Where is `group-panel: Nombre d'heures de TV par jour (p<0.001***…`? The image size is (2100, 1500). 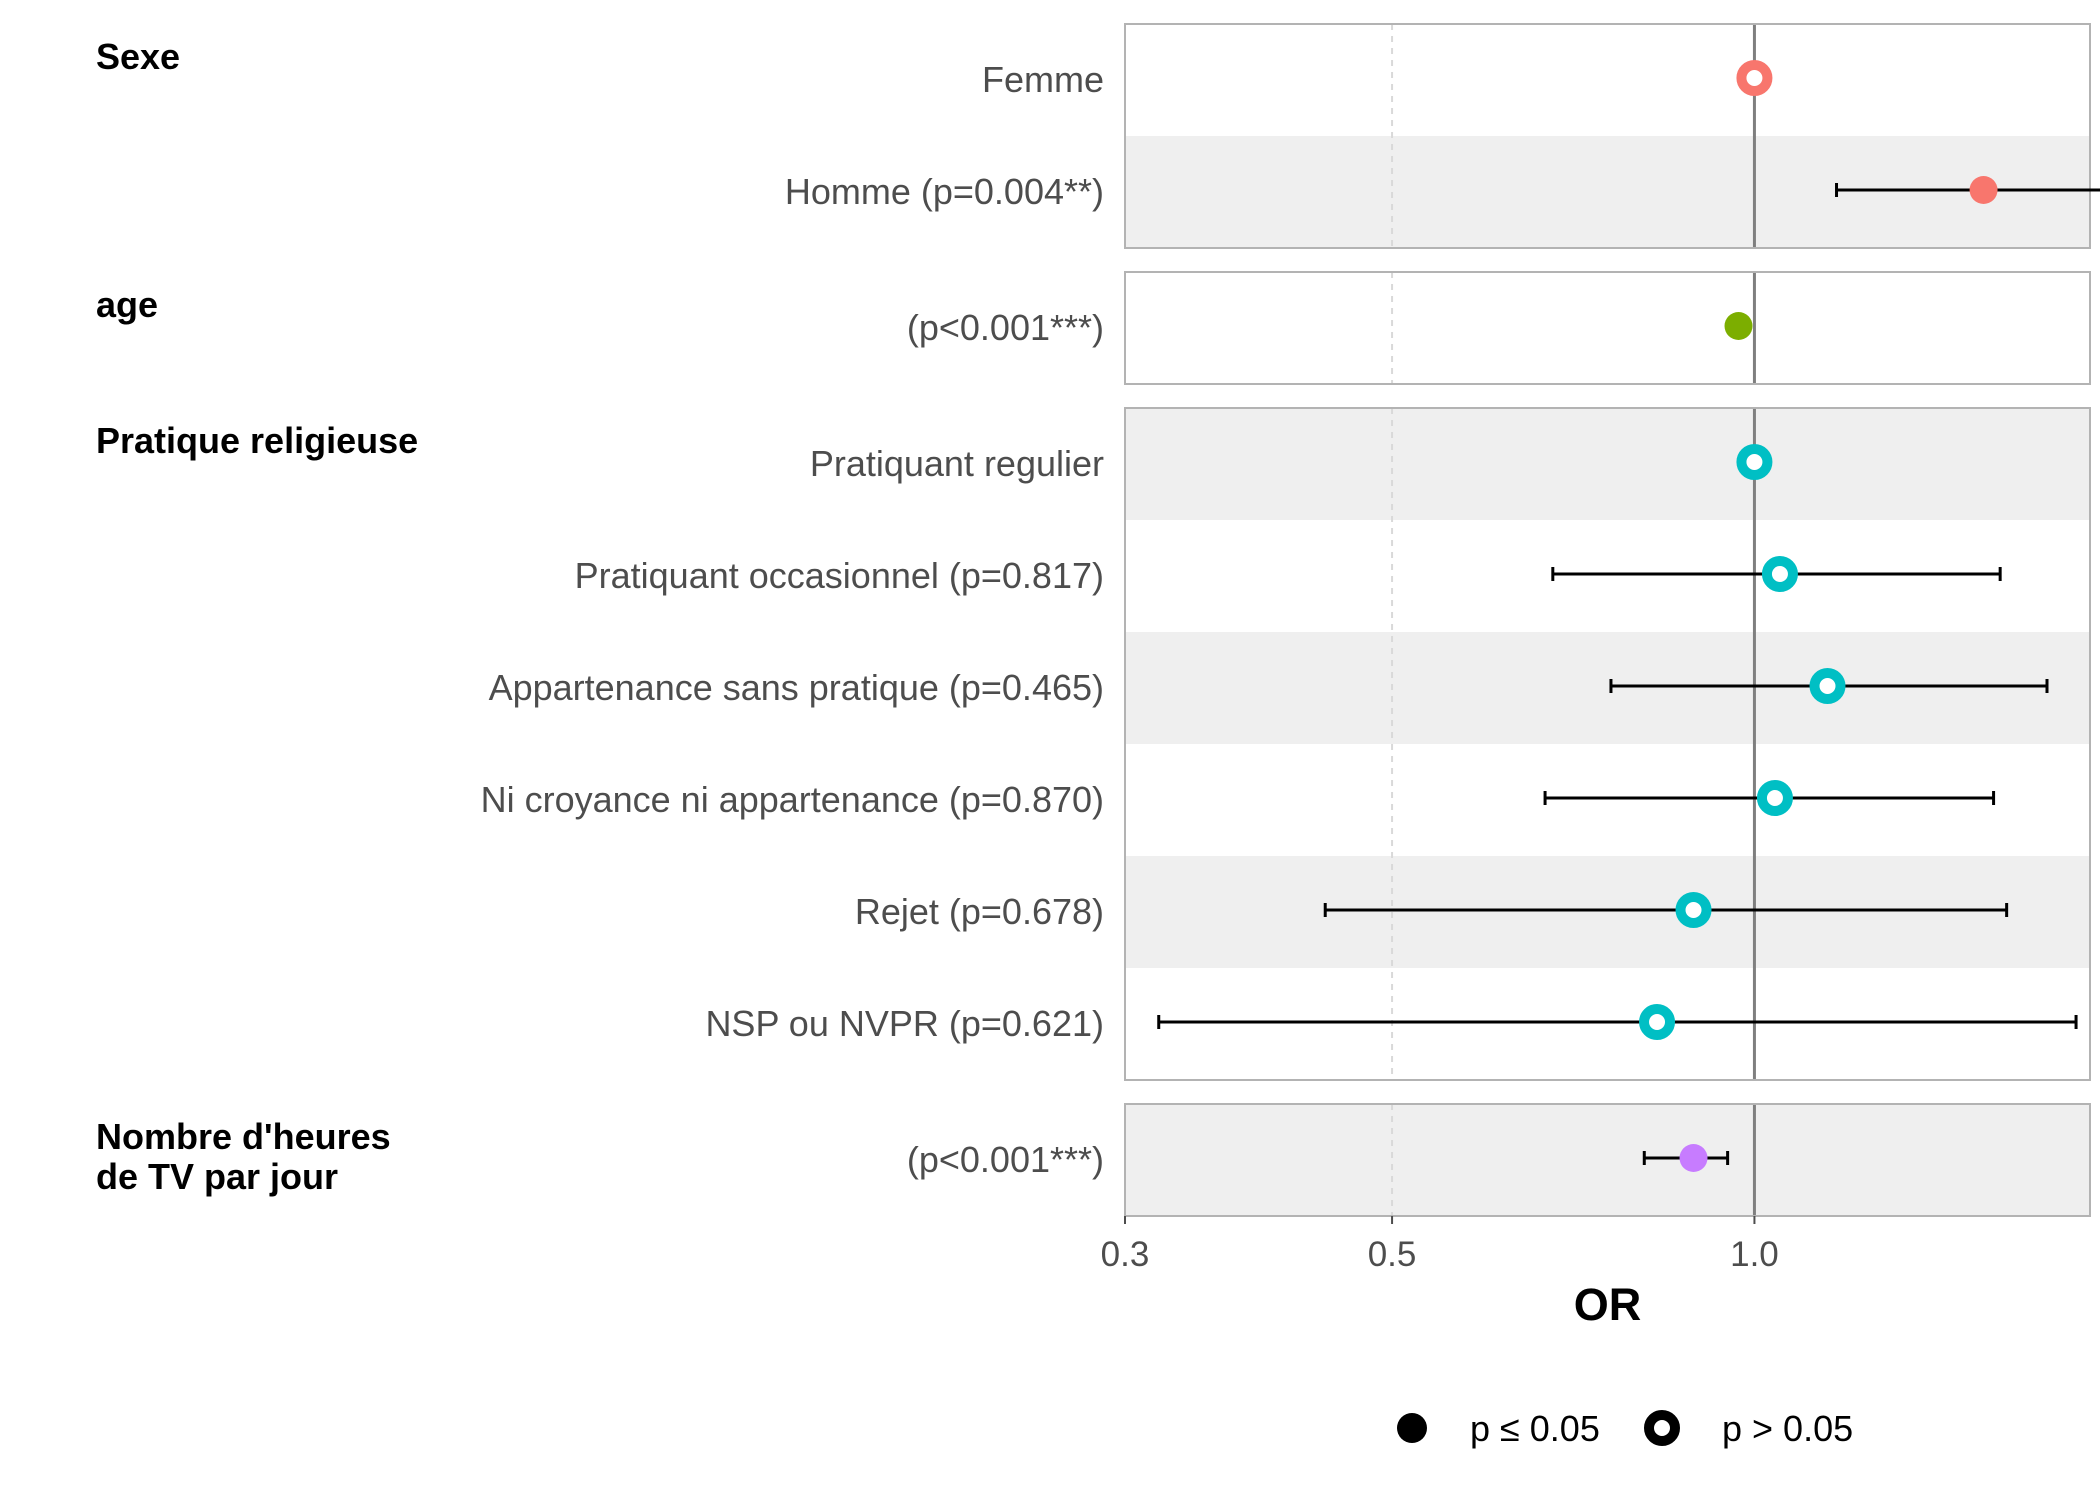 group-panel: Nombre d'heures de TV par jour (p<0.001***… is located at coordinates (1093, 1160).